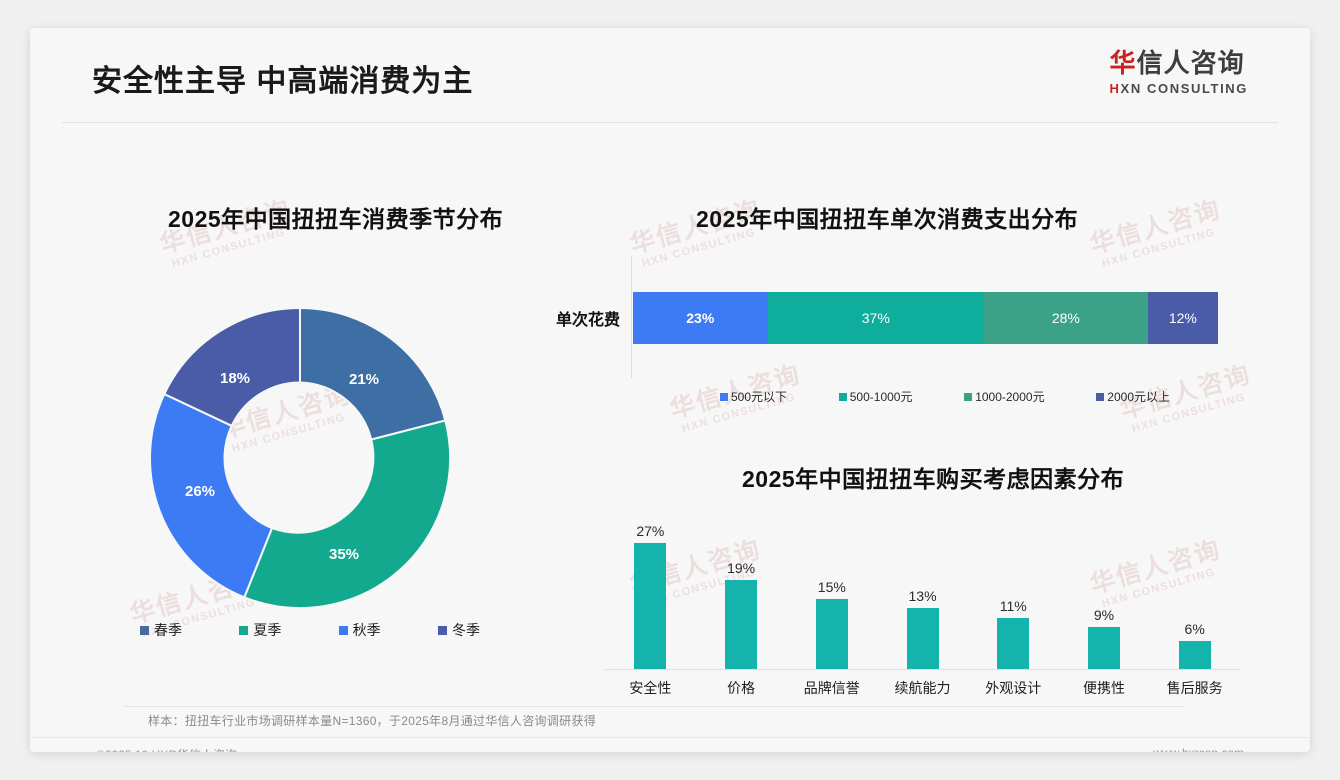 The height and width of the screenshot is (780, 1340). I want to click on logo-english: HXN CONSULTING, so click(1179, 88).